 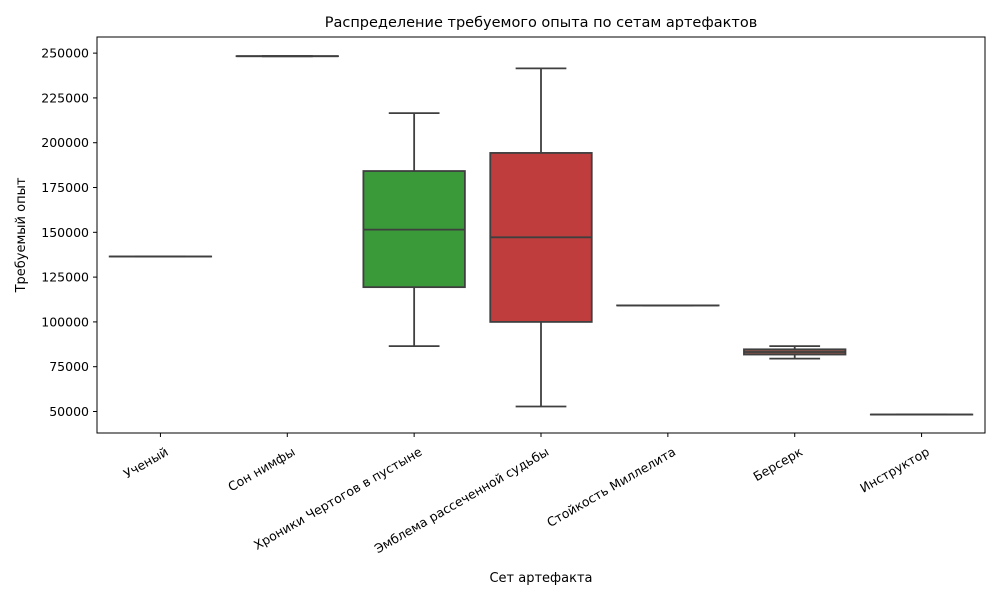 What do you see at coordinates (611, 487) in the screenshot?
I see `x-tick-label: Стойкость Миллелита` at bounding box center [611, 487].